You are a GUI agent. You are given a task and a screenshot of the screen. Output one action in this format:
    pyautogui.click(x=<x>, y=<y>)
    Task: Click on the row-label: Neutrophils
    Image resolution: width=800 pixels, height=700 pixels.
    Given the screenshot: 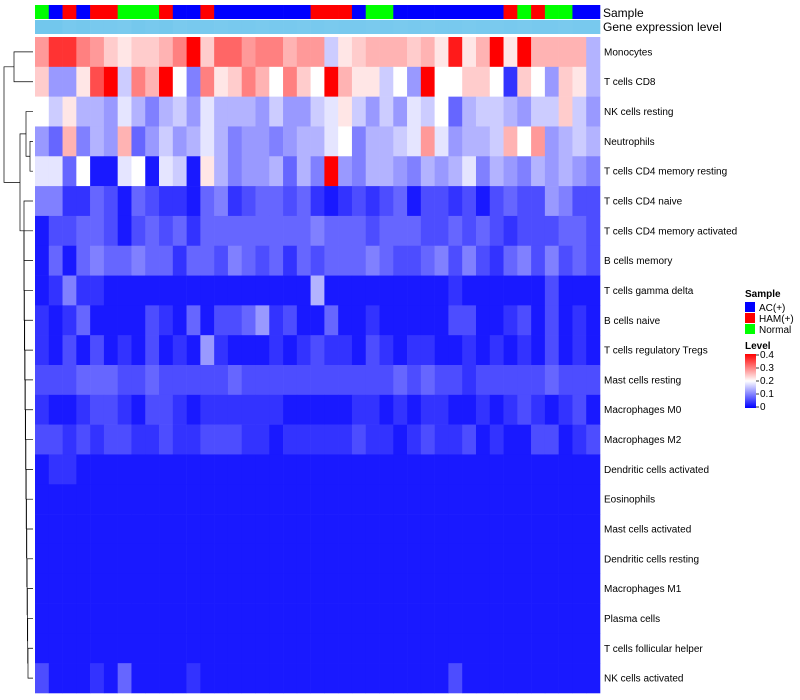 What is the action you would take?
    pyautogui.click(x=629, y=142)
    